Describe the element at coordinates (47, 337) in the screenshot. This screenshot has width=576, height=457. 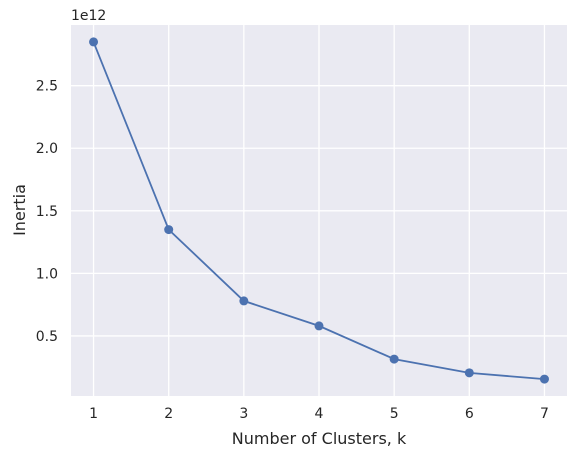
I see `y-tick-label: 0.5` at that location.